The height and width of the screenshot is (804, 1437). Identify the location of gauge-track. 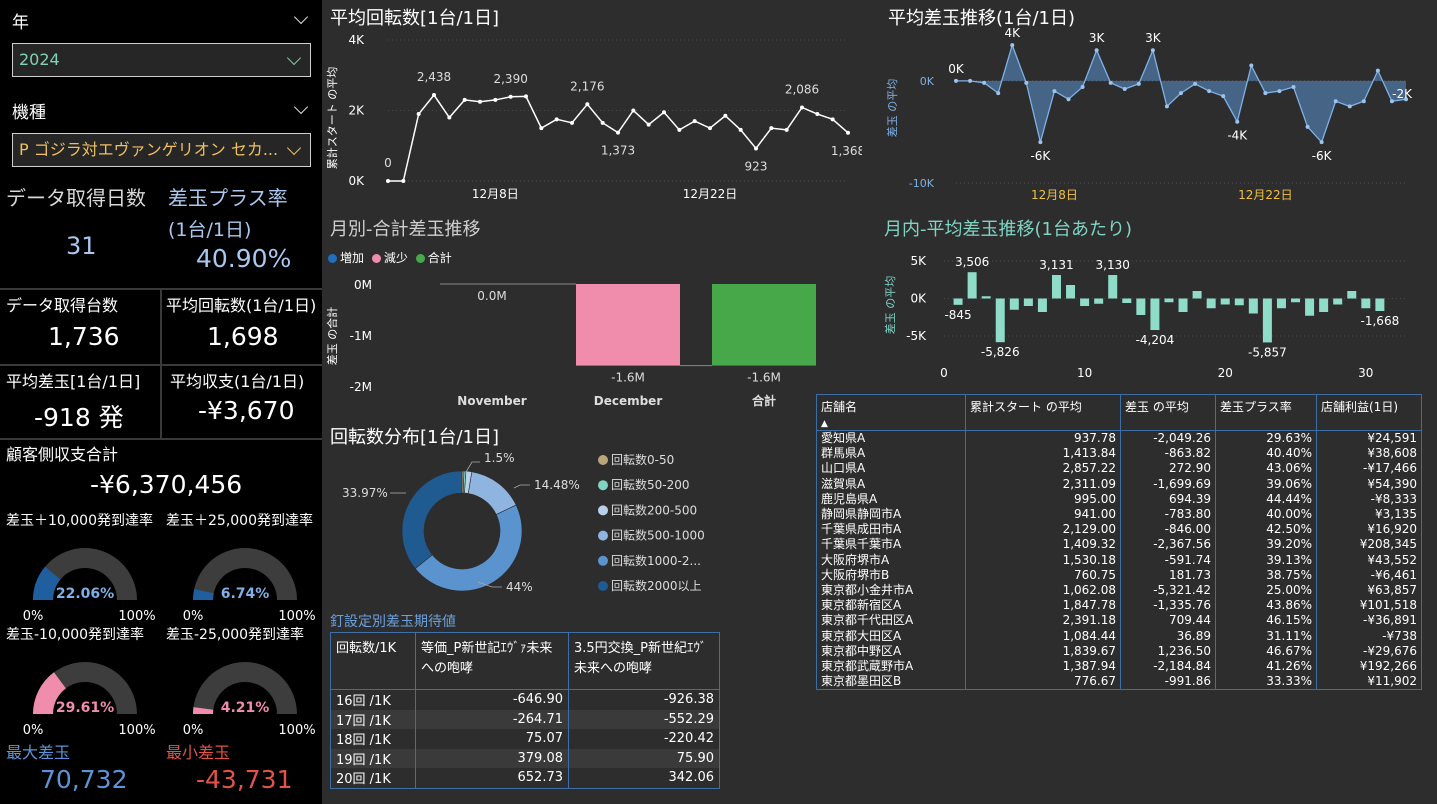
(245, 574).